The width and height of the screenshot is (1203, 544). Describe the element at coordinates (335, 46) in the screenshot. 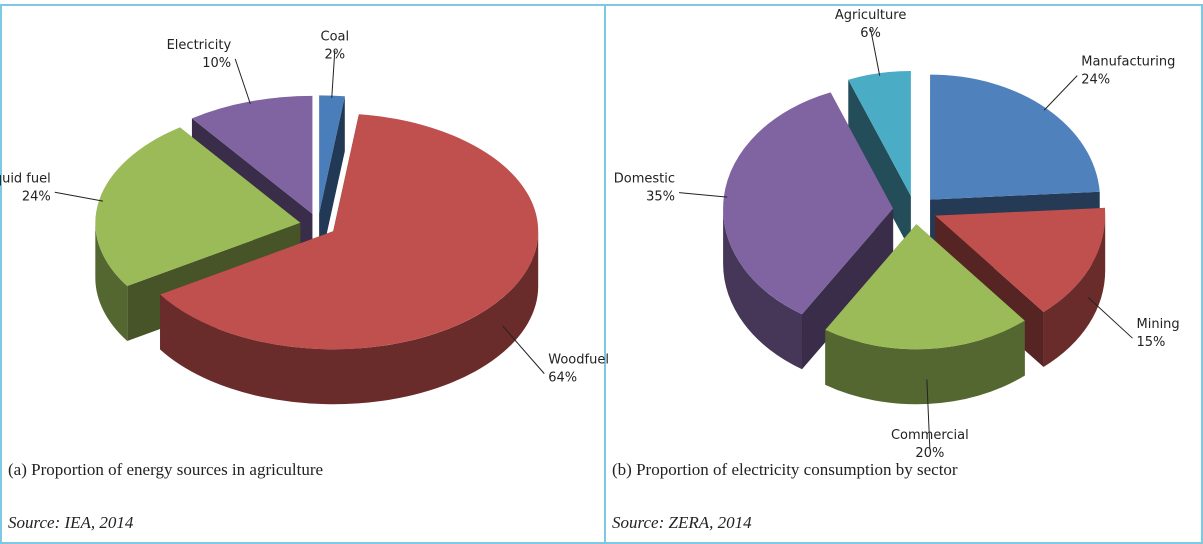

I see `data-label: Coal 2%` at that location.